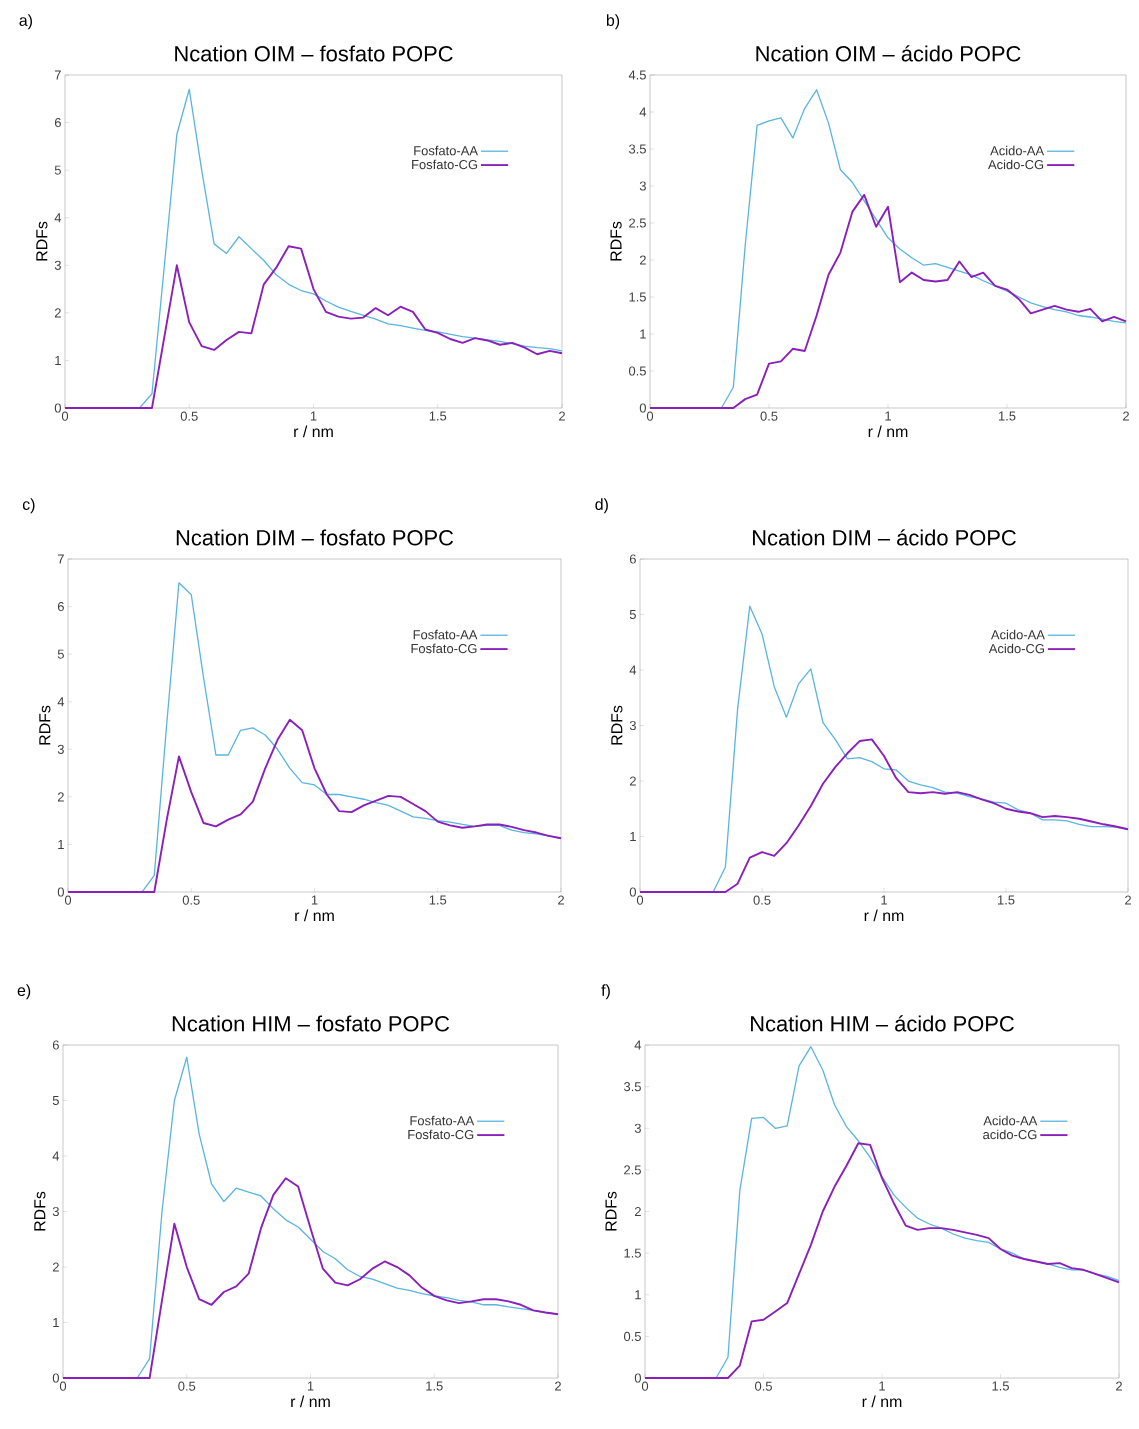 This screenshot has width=1139, height=1429. Describe the element at coordinates (888, 53) in the screenshot. I see `chart-title: Ncation OIM – ácido POPC` at that location.